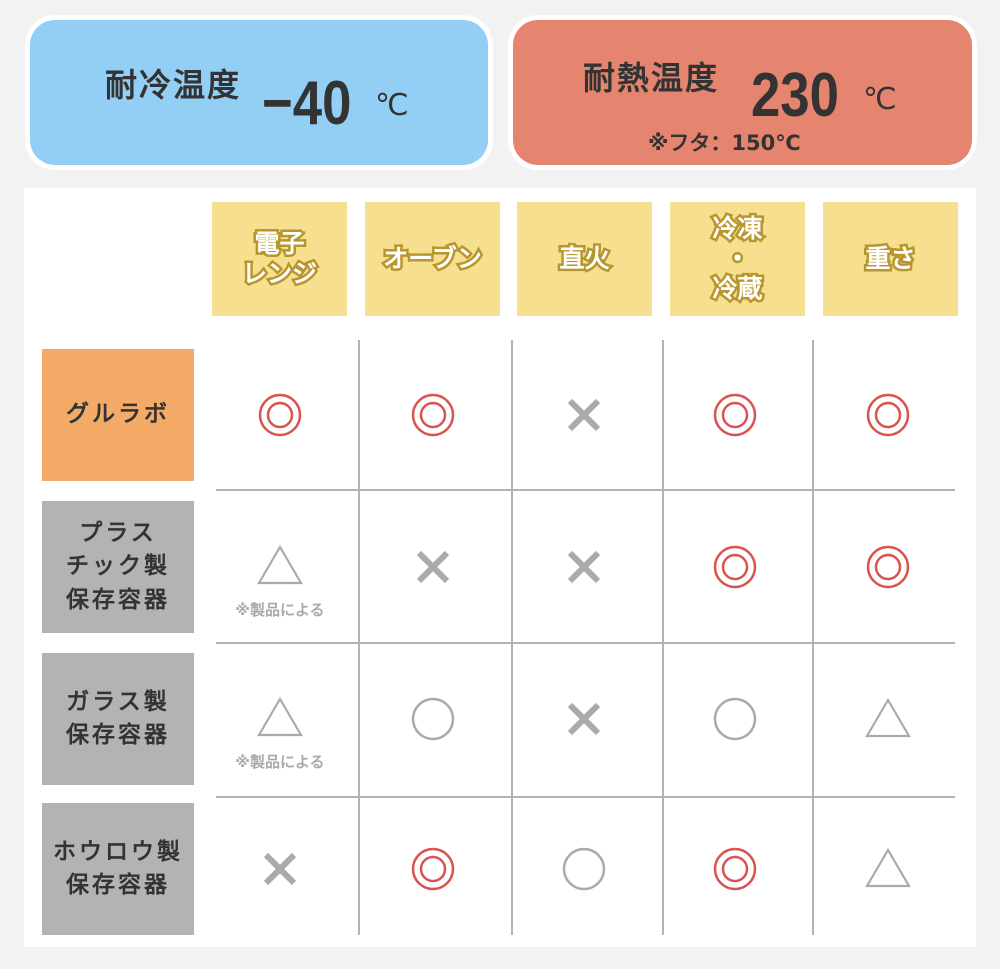  Describe the element at coordinates (890, 259) in the screenshot. I see `column-header: 重さ` at that location.